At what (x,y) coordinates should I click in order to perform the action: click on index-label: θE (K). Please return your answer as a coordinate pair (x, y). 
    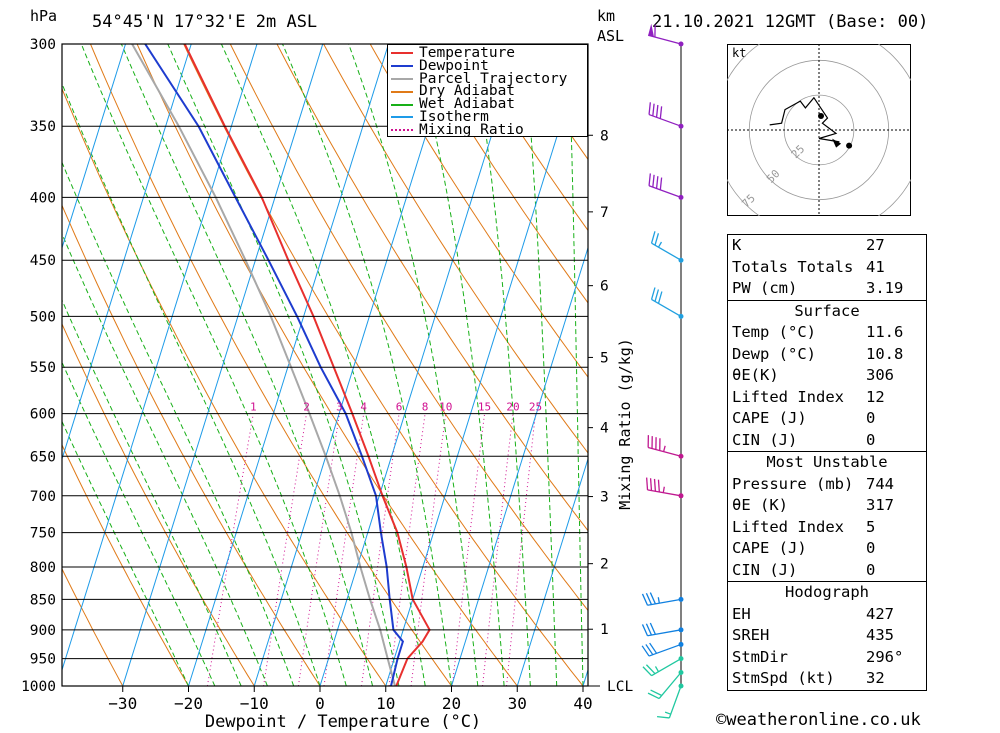
    Looking at the image, I should click on (760, 505).